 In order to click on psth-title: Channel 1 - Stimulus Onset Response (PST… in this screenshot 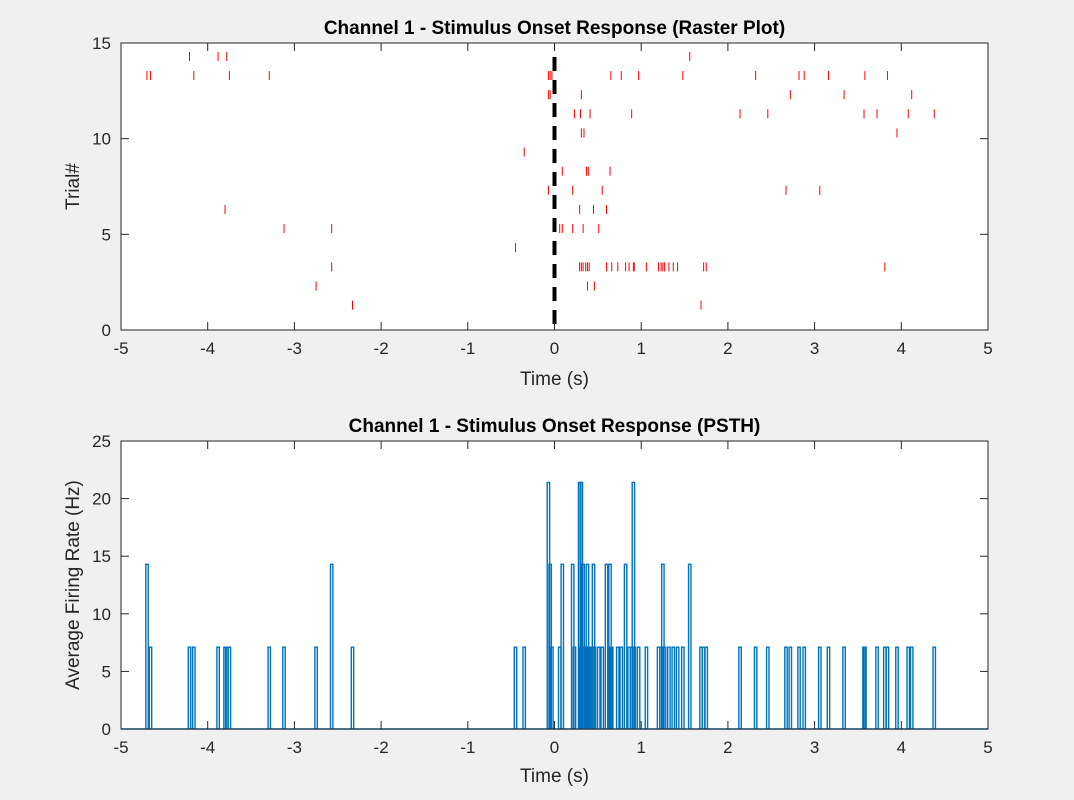, I will do `click(555, 426)`.